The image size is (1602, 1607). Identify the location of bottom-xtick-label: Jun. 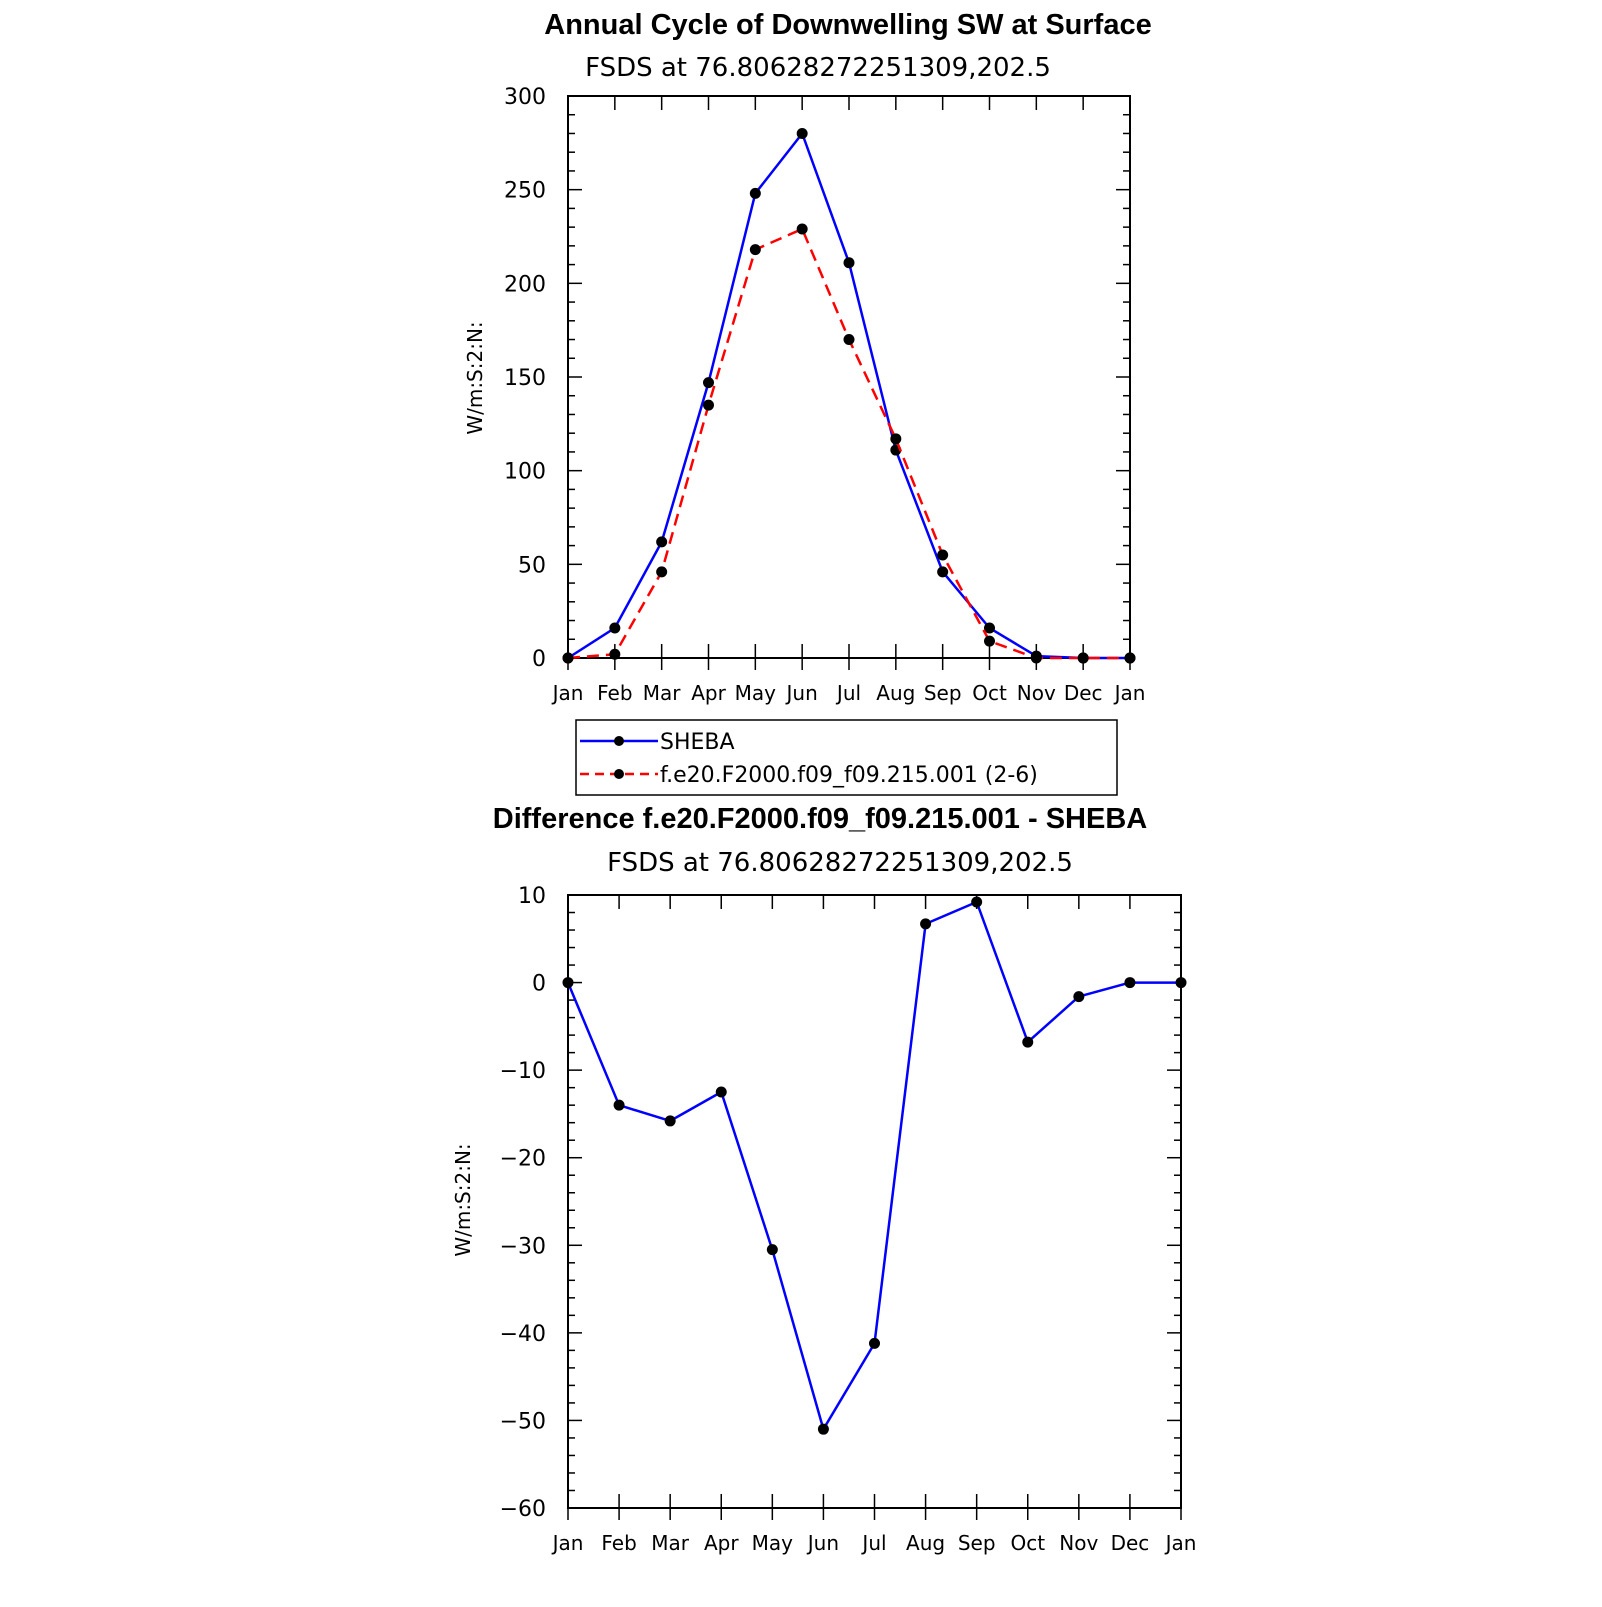
(822, 1543).